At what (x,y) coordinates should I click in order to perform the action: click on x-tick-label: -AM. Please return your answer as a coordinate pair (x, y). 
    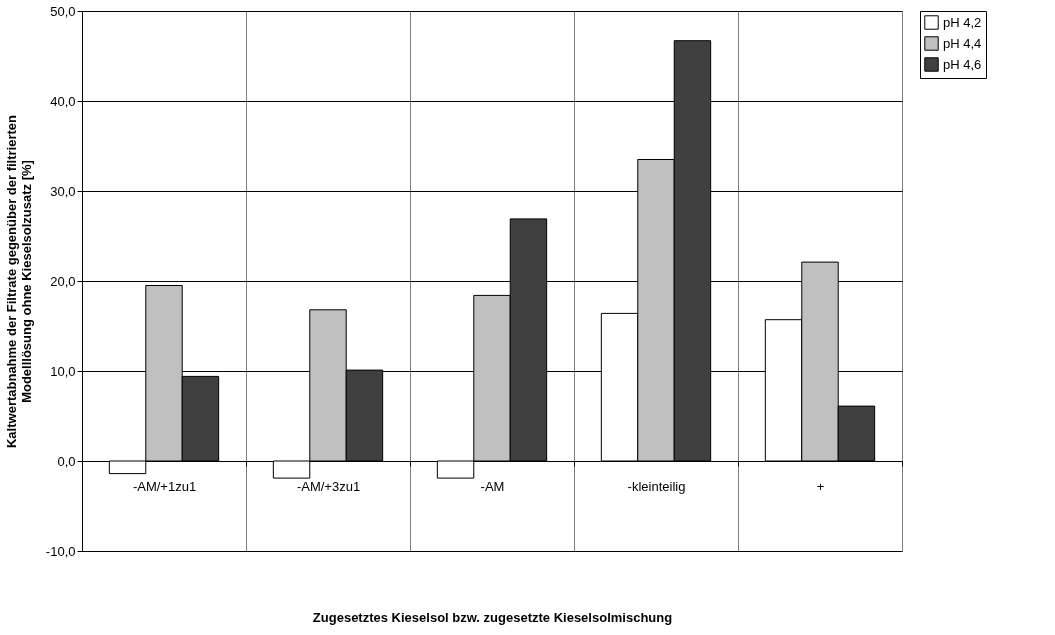
    Looking at the image, I should click on (492, 486).